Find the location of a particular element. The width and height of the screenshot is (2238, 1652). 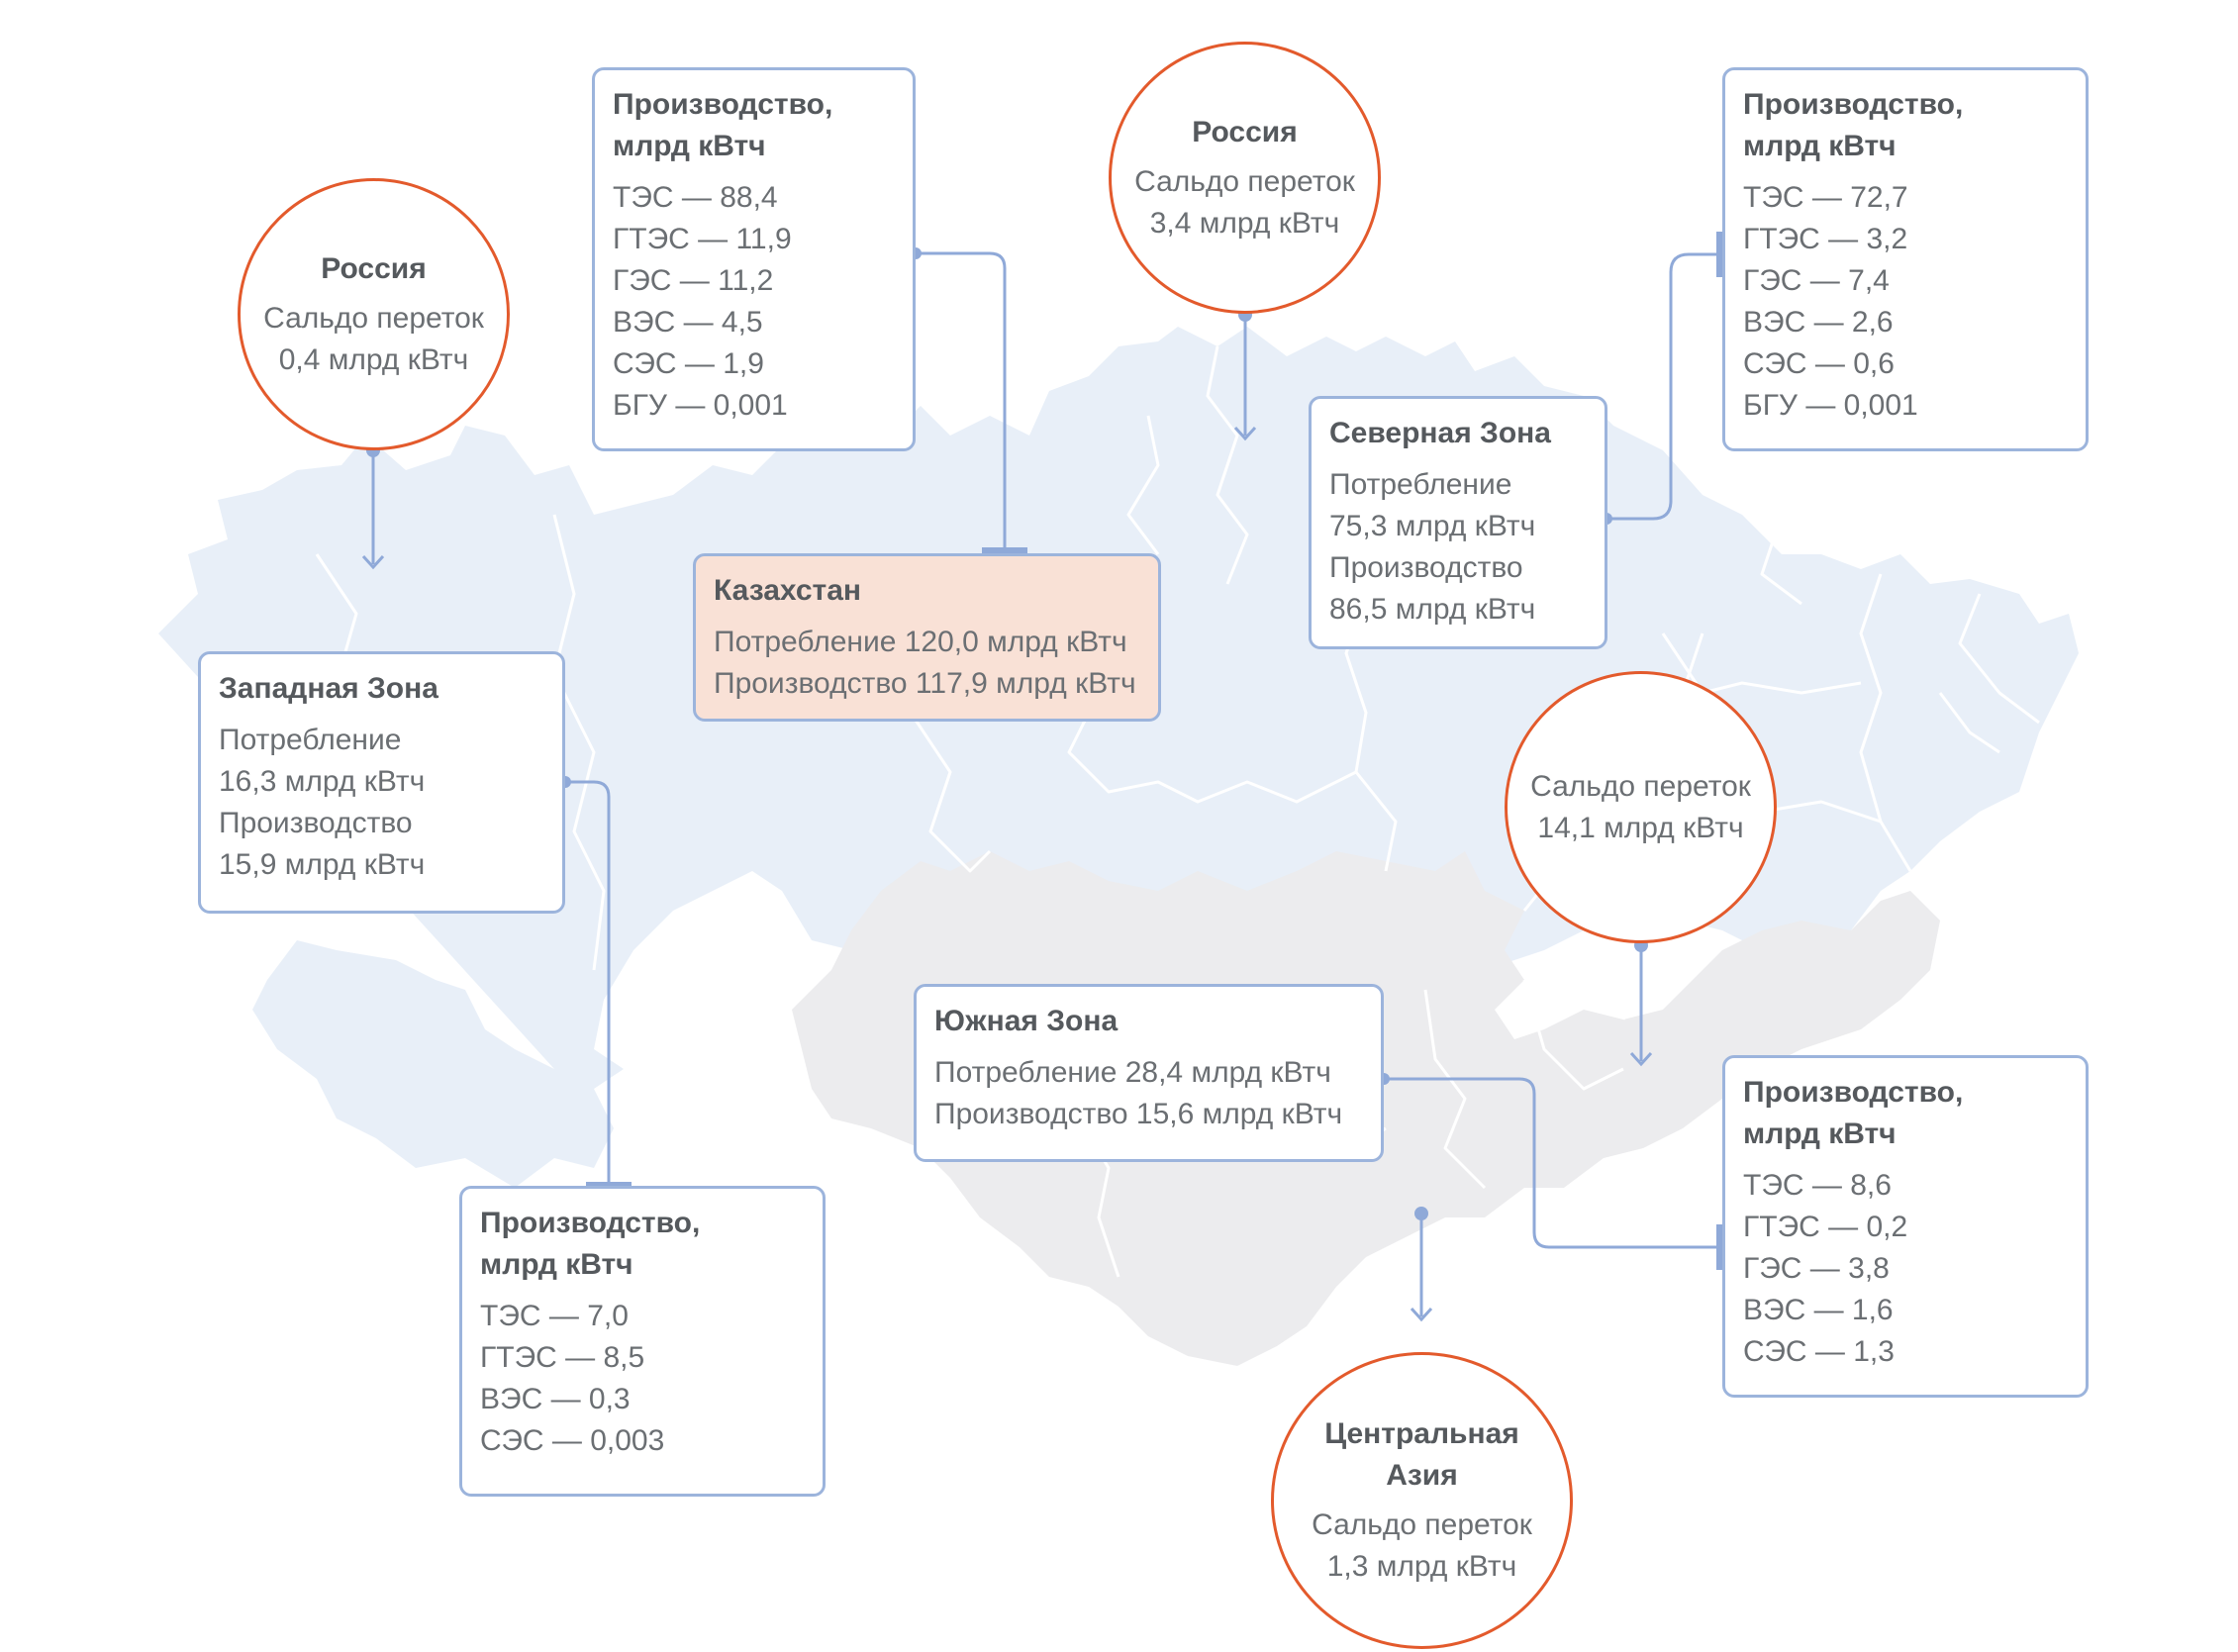

west-zone-line: Производство is located at coordinates (316, 823).